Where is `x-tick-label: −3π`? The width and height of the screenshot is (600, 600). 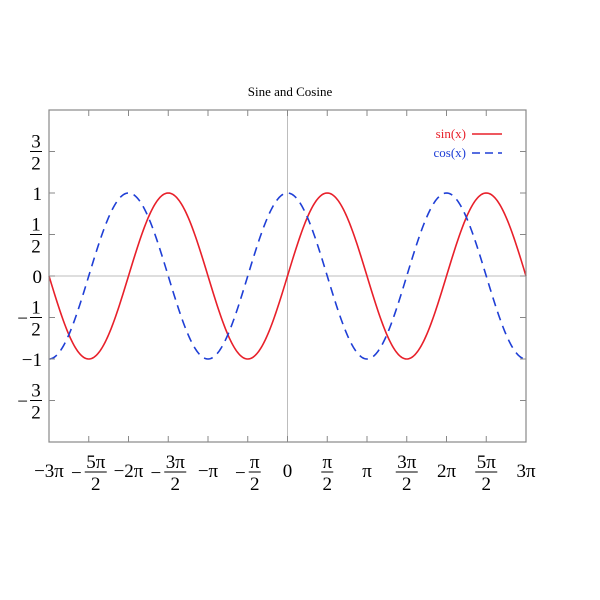
x-tick-label: −3π is located at coordinates (49, 471).